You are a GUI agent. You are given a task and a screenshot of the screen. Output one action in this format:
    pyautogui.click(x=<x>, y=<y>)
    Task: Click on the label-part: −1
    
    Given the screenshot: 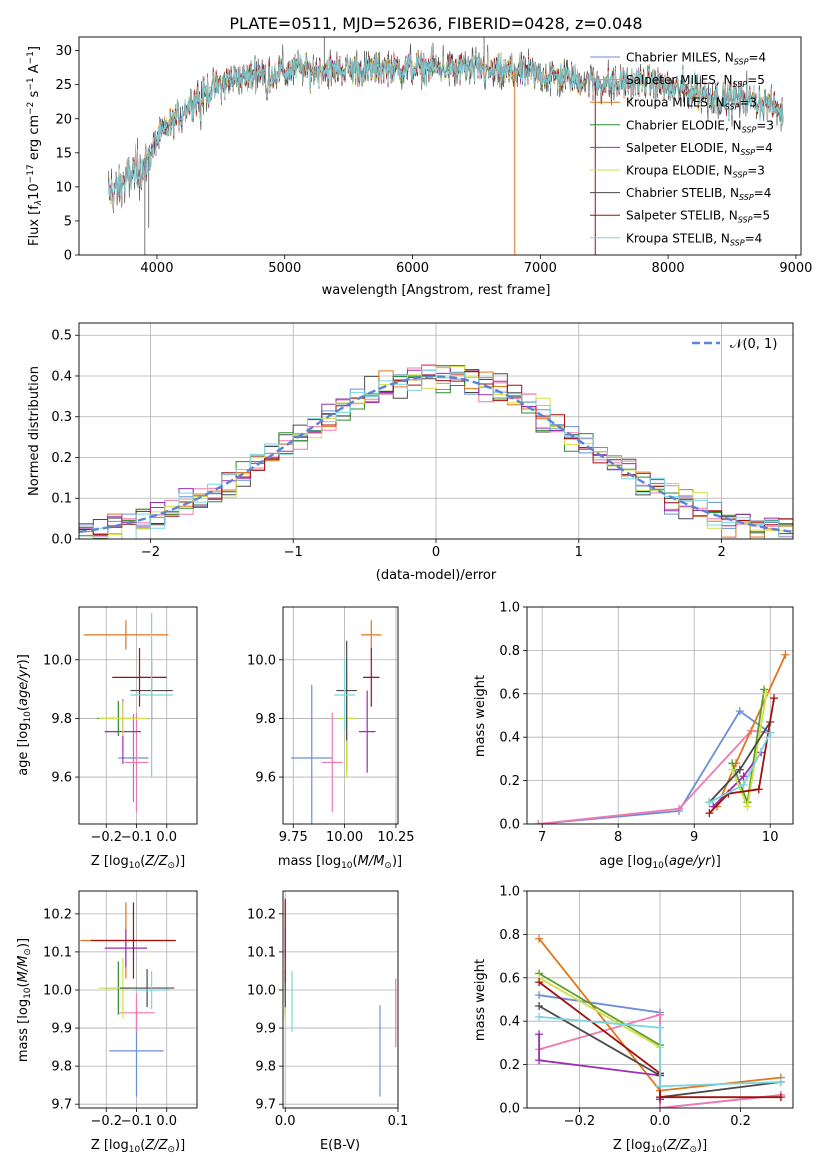 What is the action you would take?
    pyautogui.click(x=31, y=57)
    